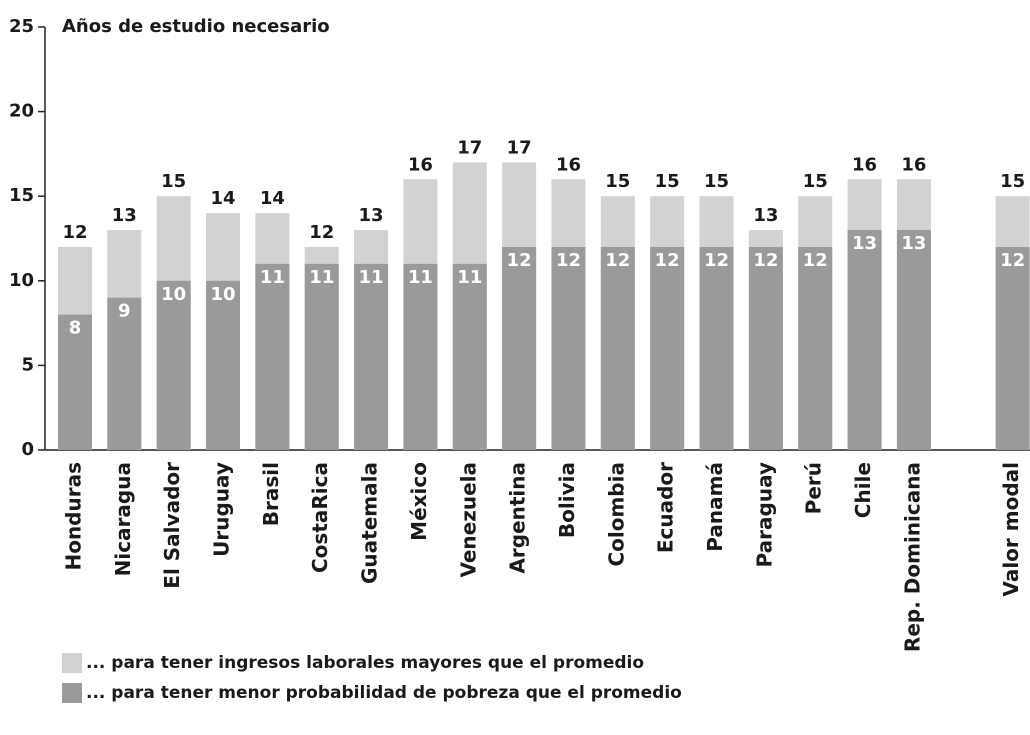  Describe the element at coordinates (21, 195) in the screenshot. I see `y-tick-label: 15` at that location.